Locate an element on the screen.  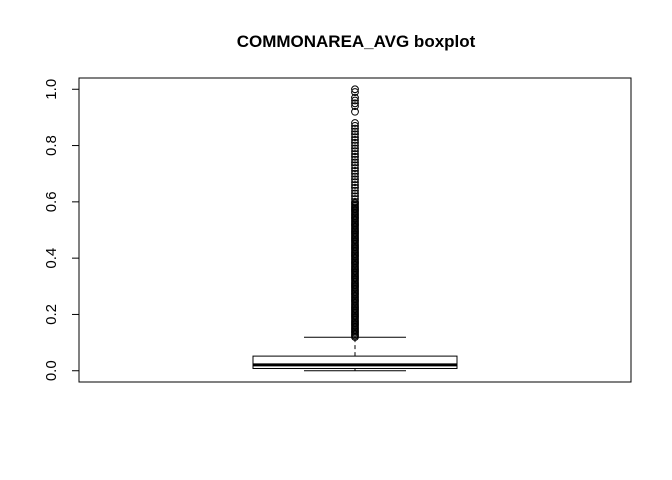
y-tick-label: 0.2 is located at coordinates (51, 314).